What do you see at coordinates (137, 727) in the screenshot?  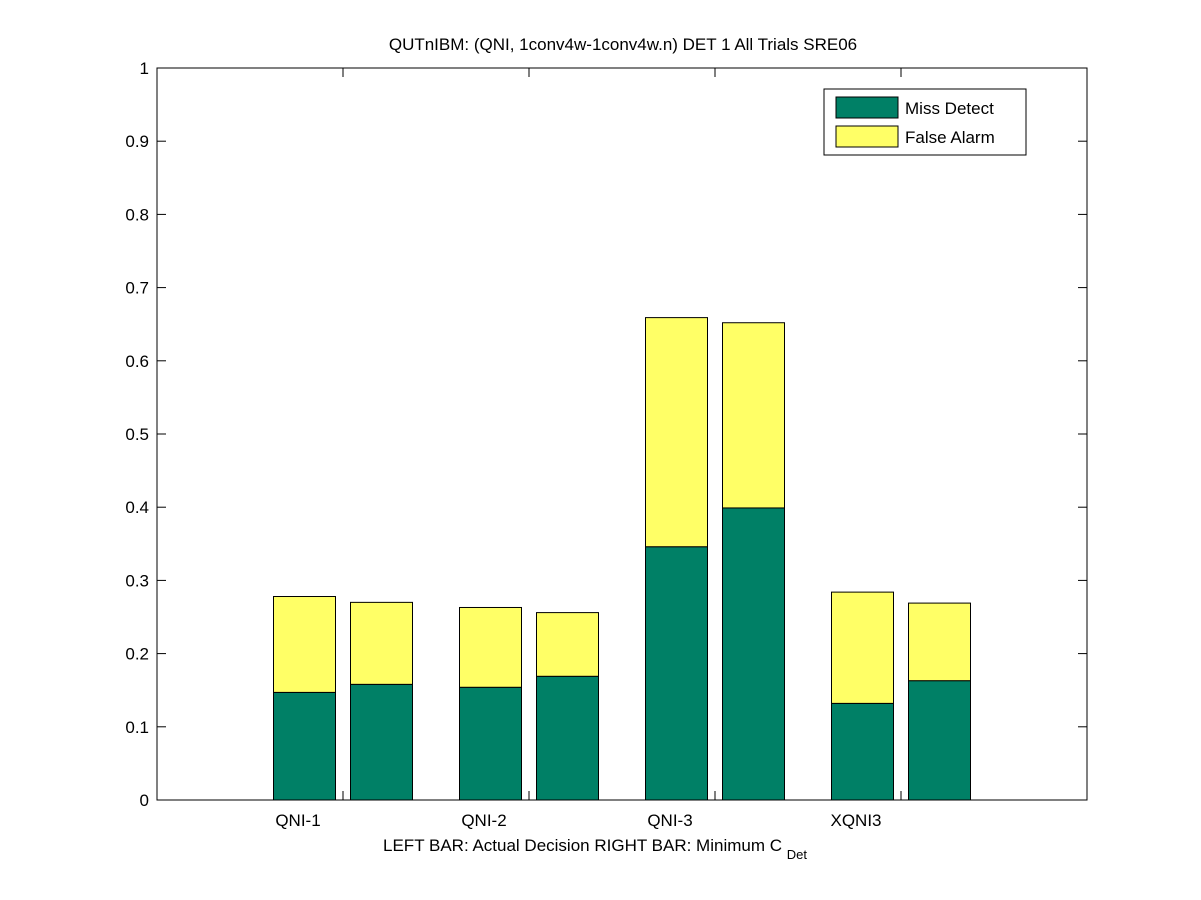 I see `y-tick-label: 0.1` at bounding box center [137, 727].